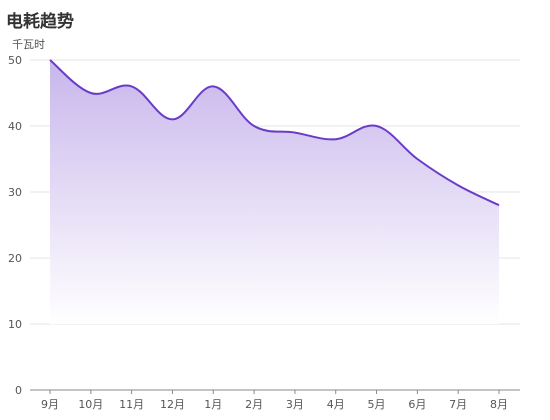  Describe the element at coordinates (15, 324) in the screenshot. I see `y-tick-label: 10` at that location.